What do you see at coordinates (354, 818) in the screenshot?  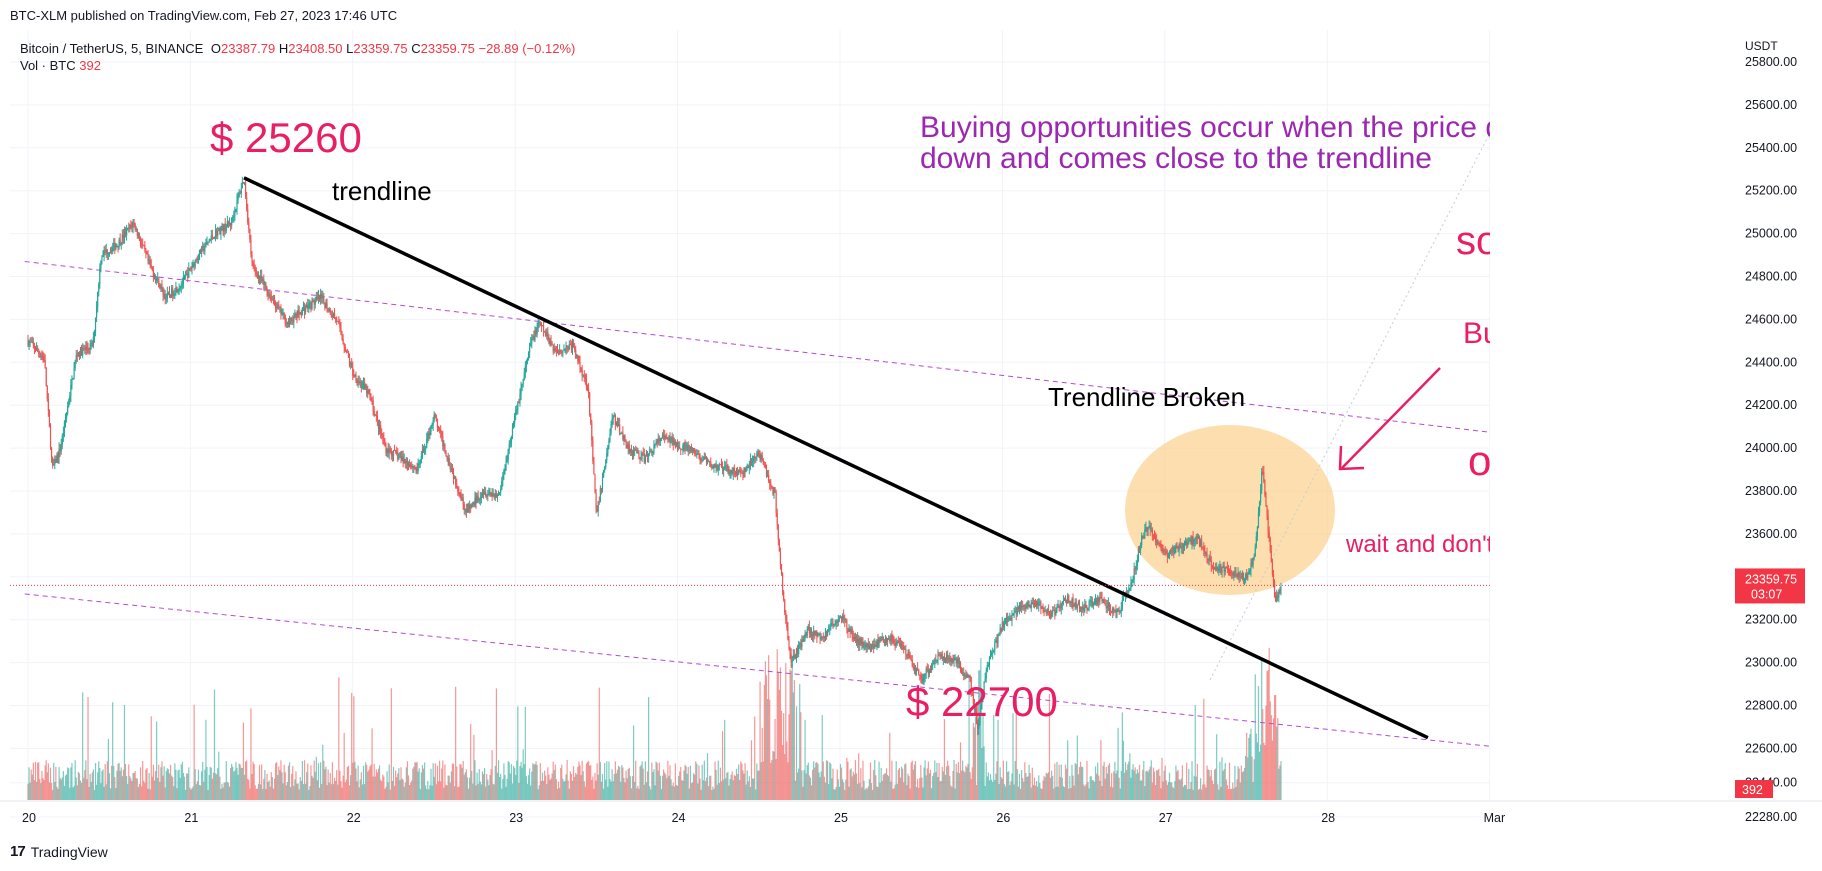 I see `time-tick-label: 22` at bounding box center [354, 818].